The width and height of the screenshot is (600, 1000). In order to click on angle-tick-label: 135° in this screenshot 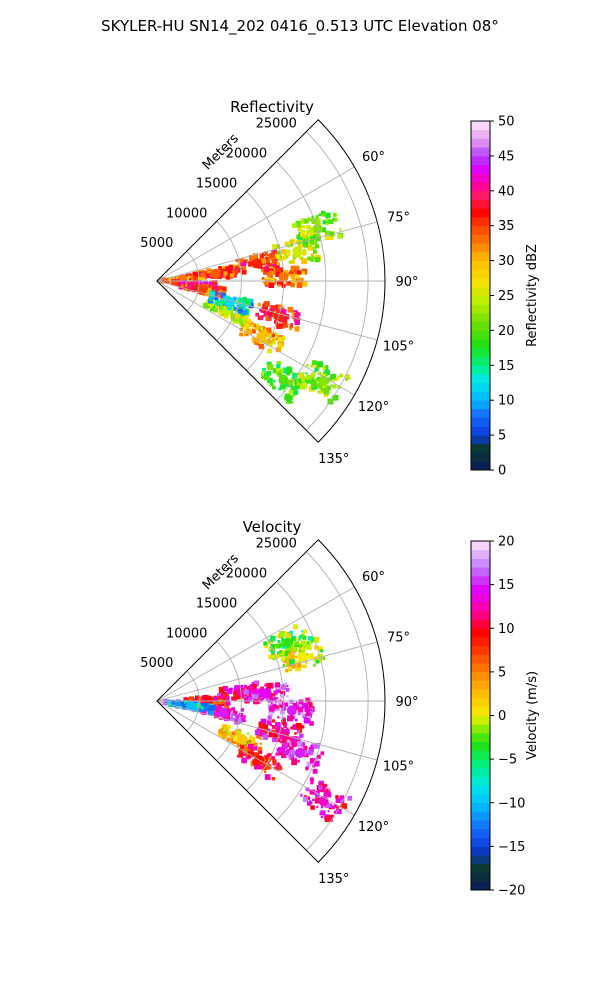, I will do `click(333, 459)`.